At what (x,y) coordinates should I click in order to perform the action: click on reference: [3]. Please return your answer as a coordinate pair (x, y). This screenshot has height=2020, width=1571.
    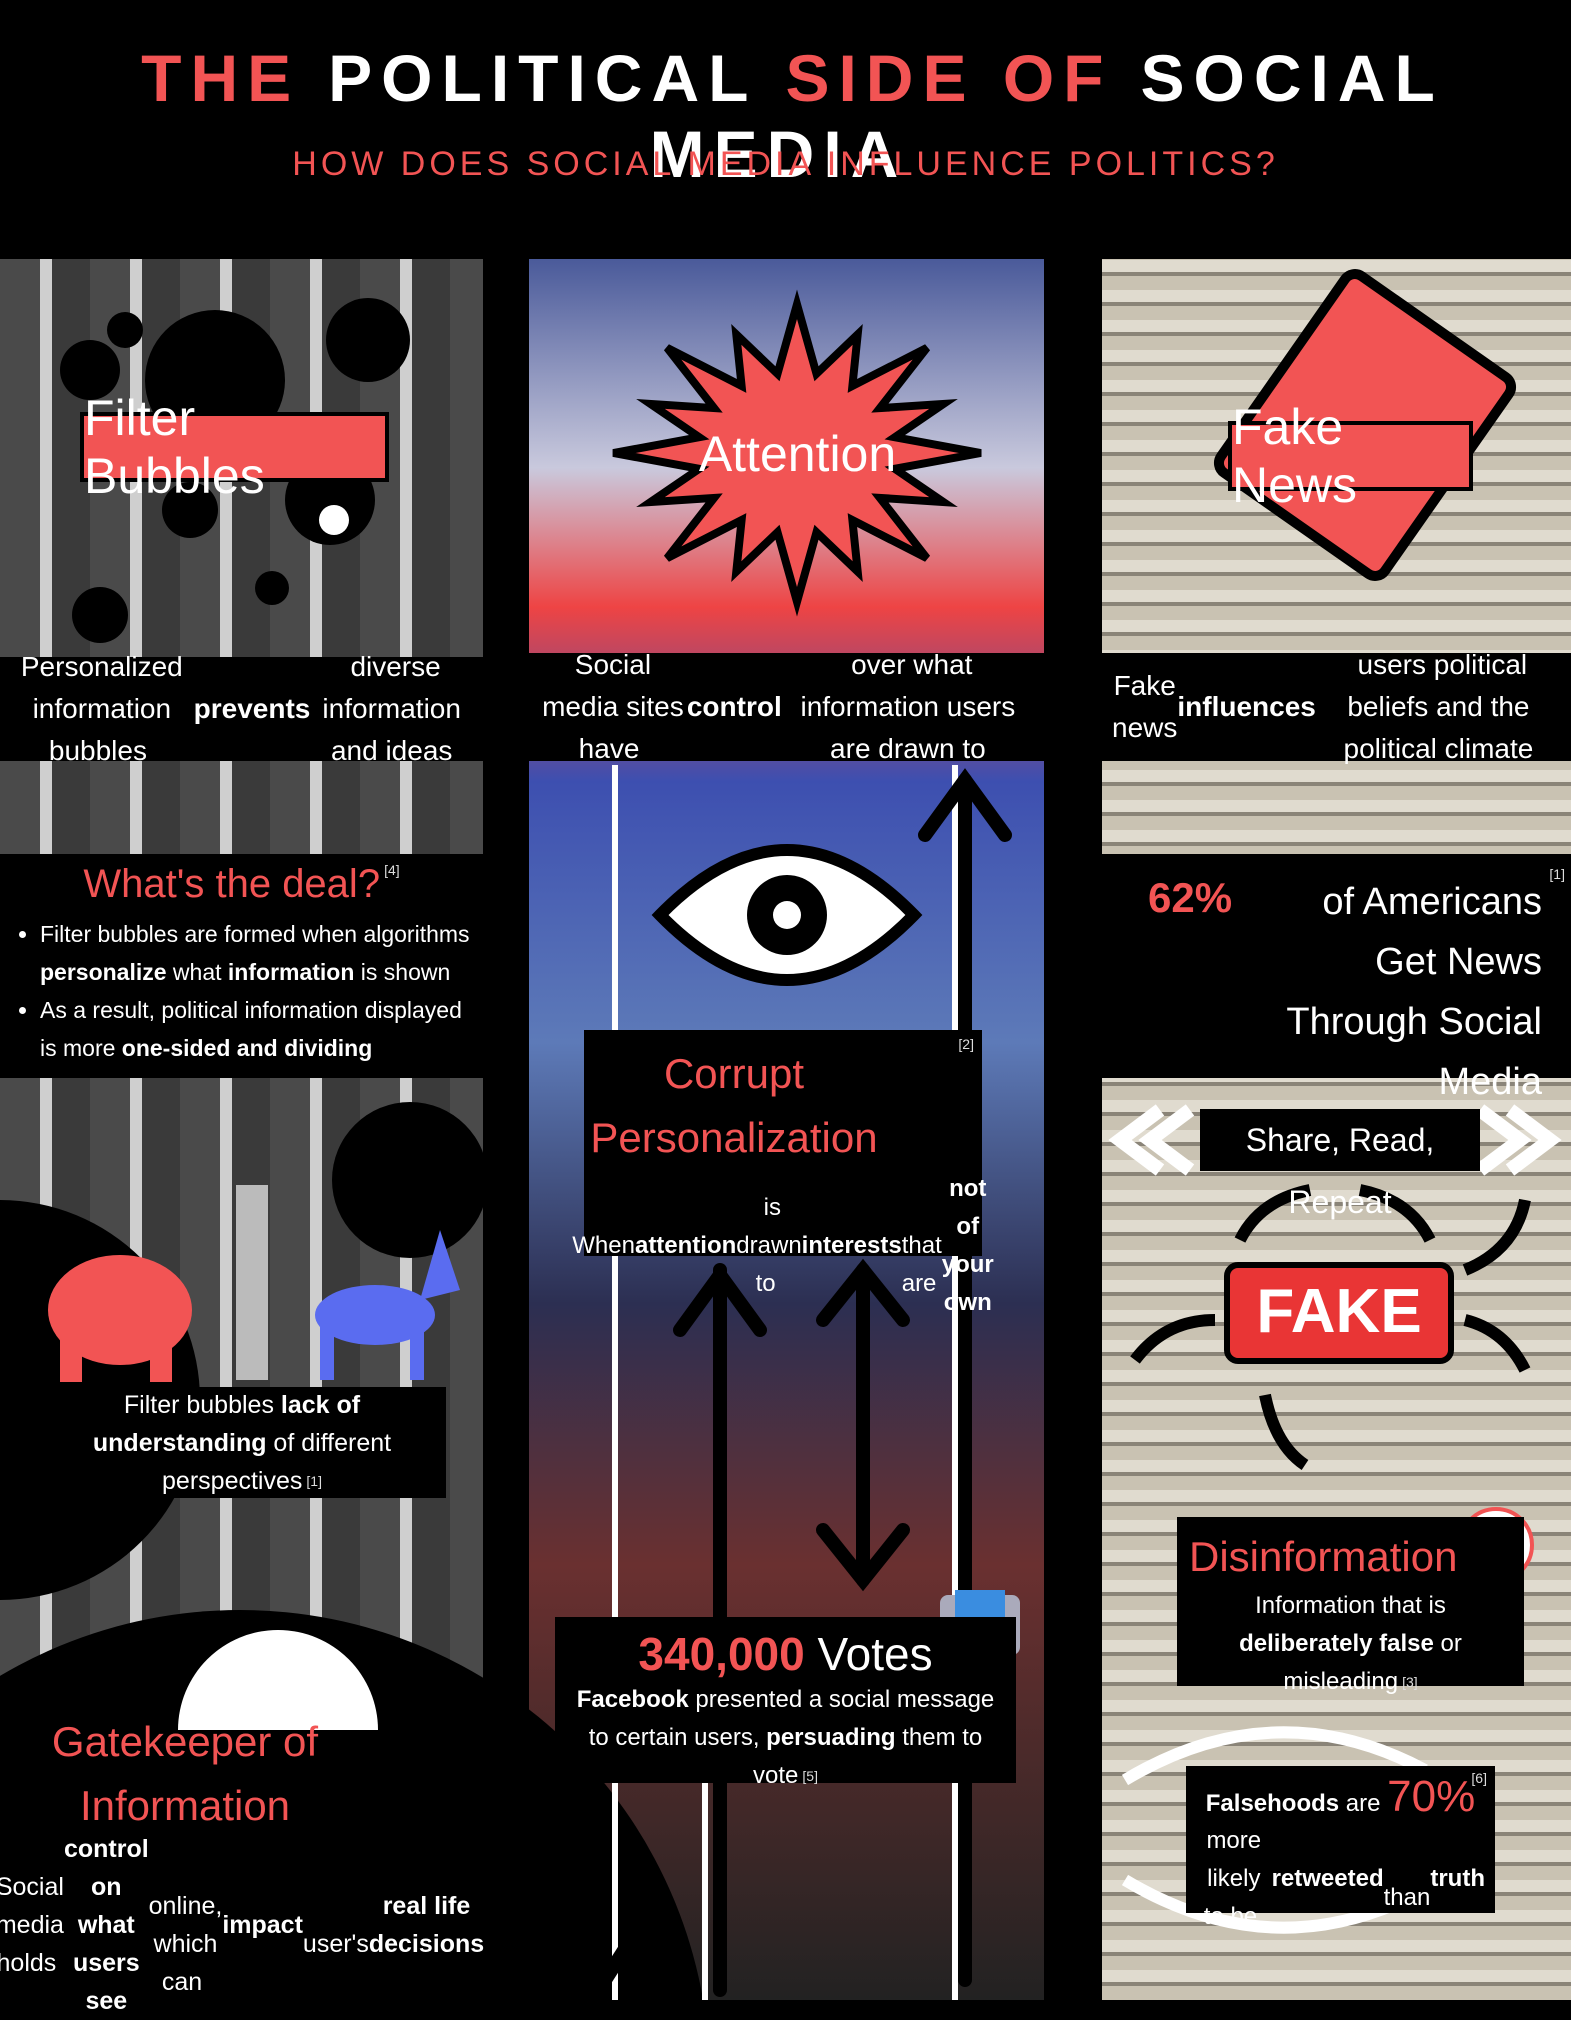
    Looking at the image, I should click on (1410, 1682).